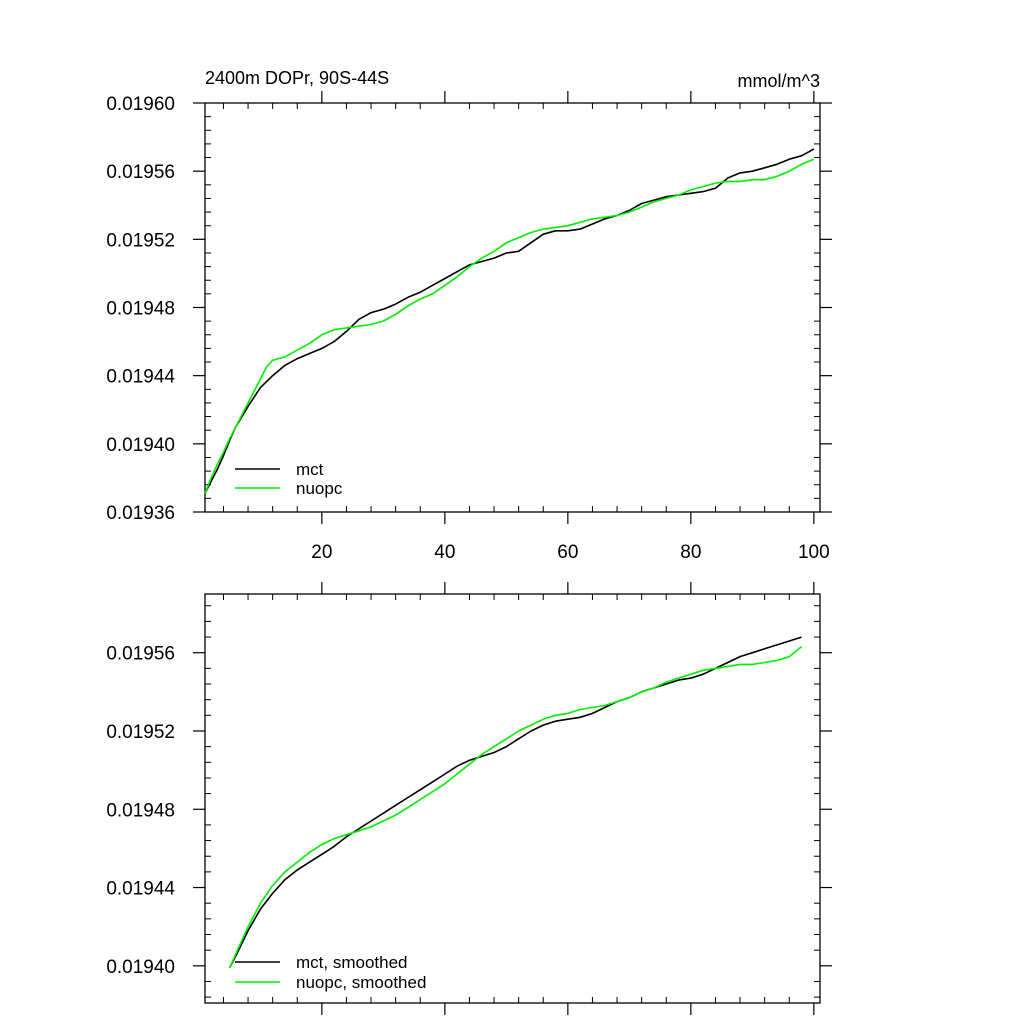 The image size is (1024, 1024). I want to click on legend-label: nuopc, smoothed, so click(361, 982).